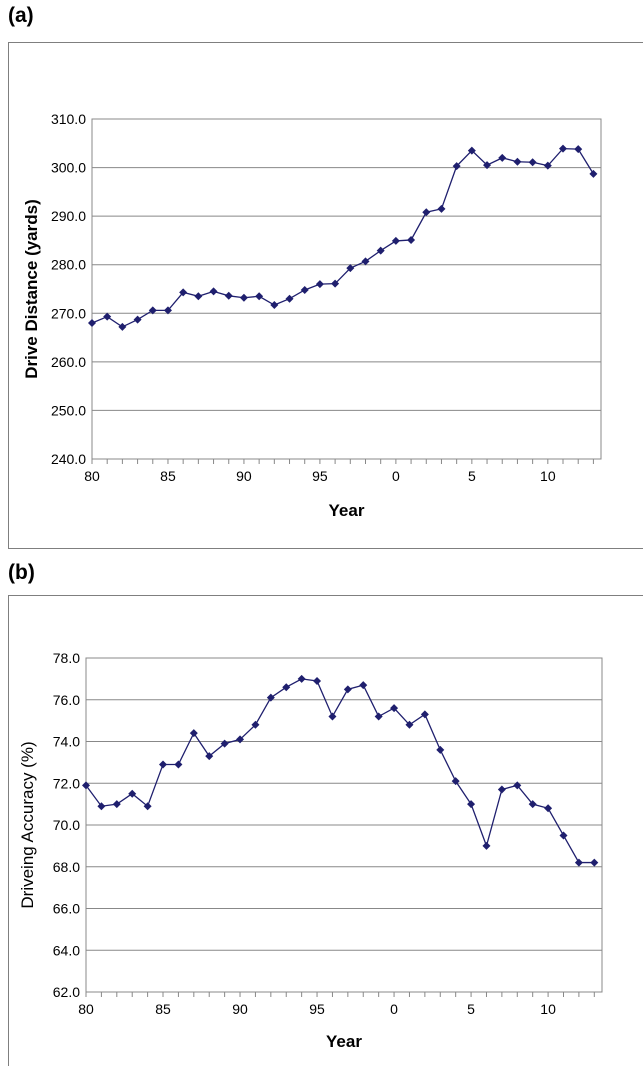  What do you see at coordinates (68, 265) in the screenshot?
I see `a-y-tick-label: 280.0` at bounding box center [68, 265].